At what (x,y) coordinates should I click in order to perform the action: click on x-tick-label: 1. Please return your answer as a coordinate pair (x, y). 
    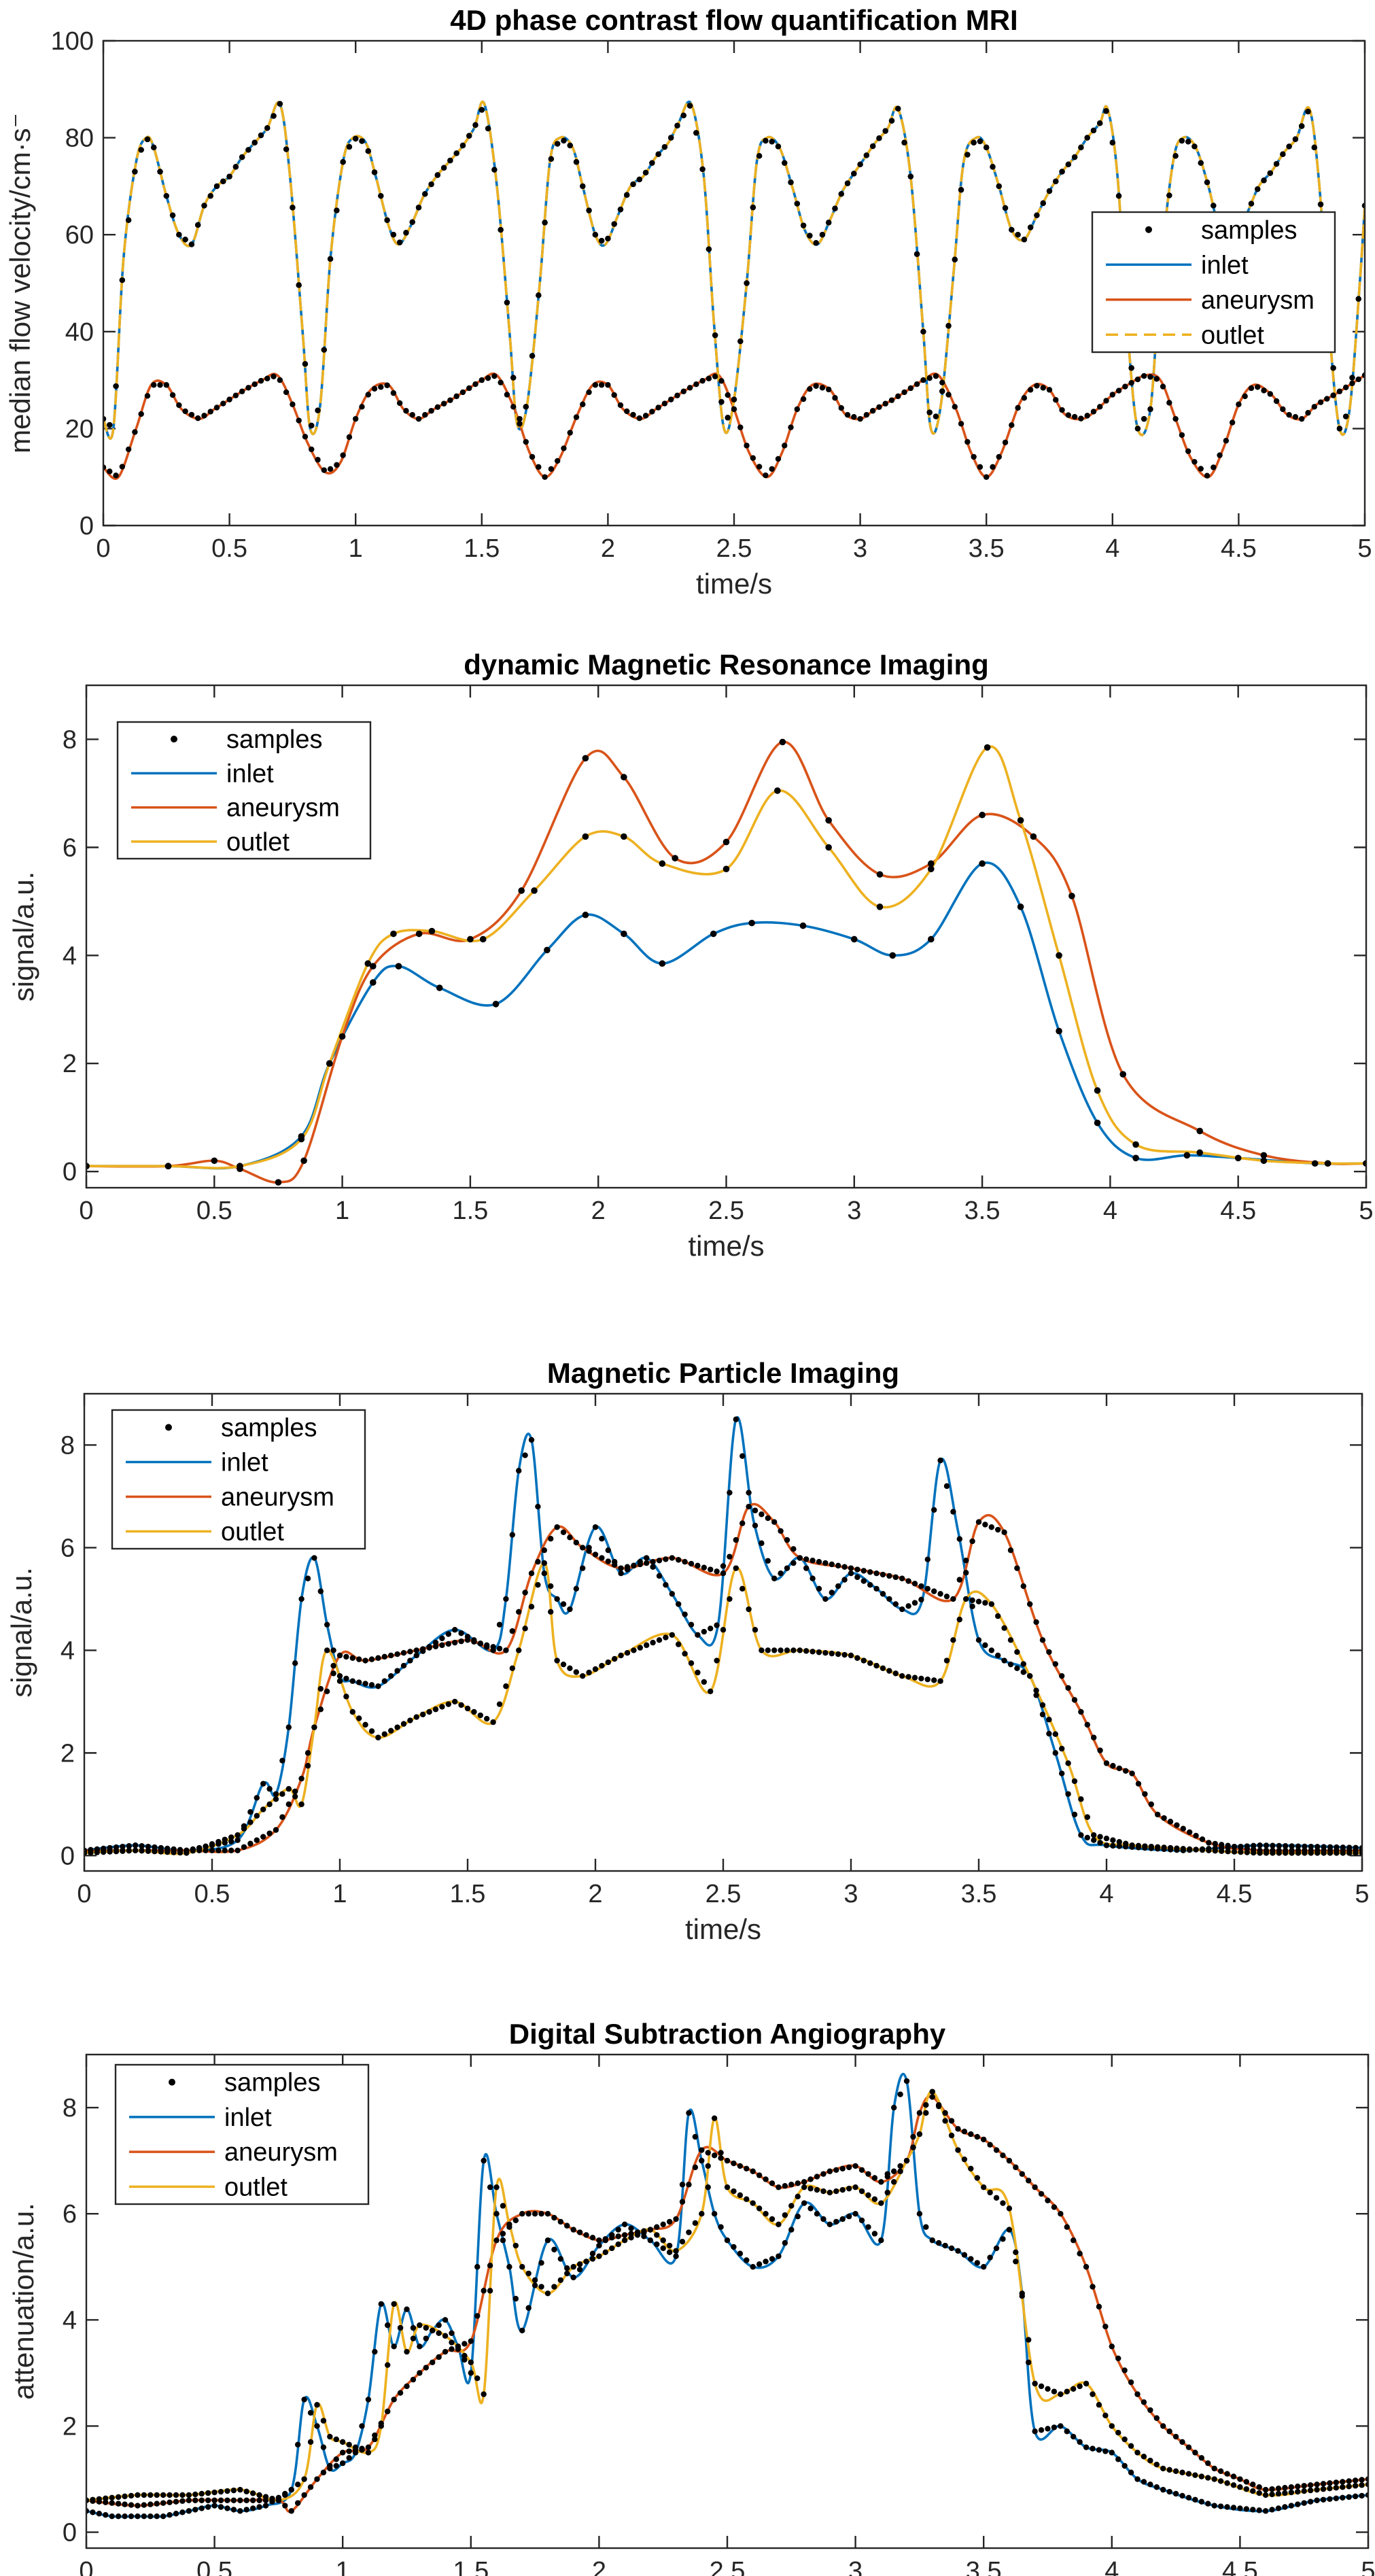
    Looking at the image, I should click on (343, 2566).